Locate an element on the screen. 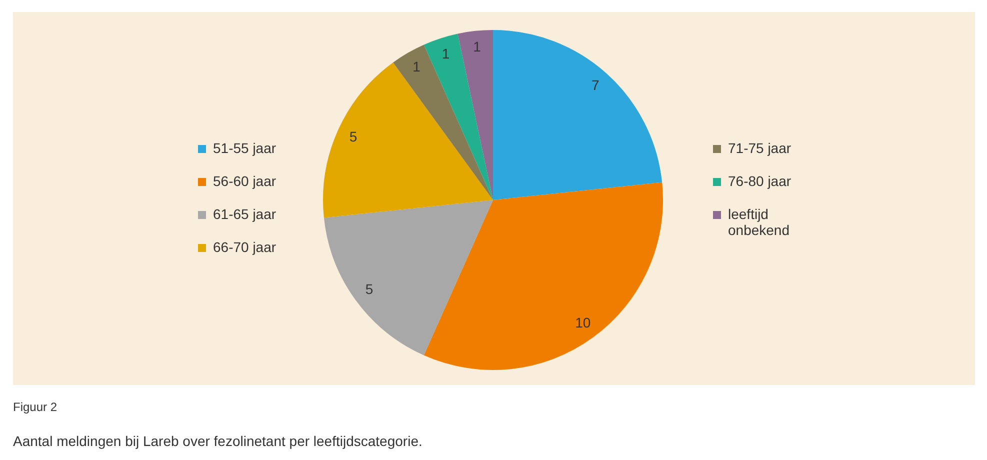 The image size is (987, 460). legend-label: 51-55 jaar is located at coordinates (244, 148).